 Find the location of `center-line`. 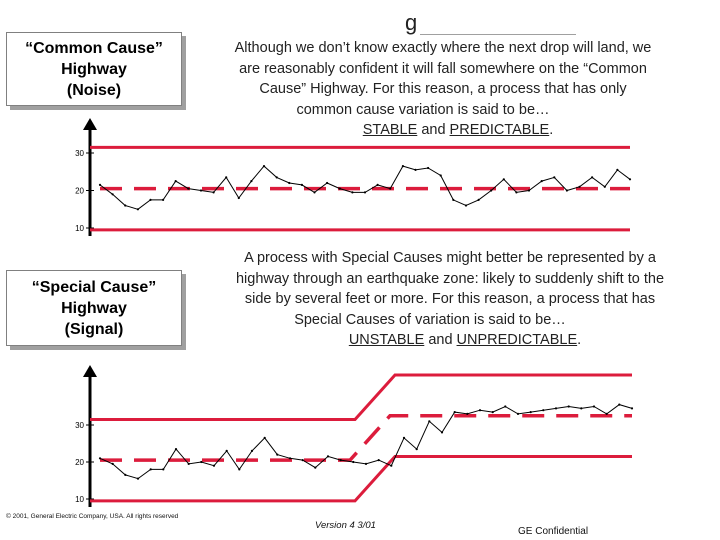

center-line is located at coordinates (366, 438).